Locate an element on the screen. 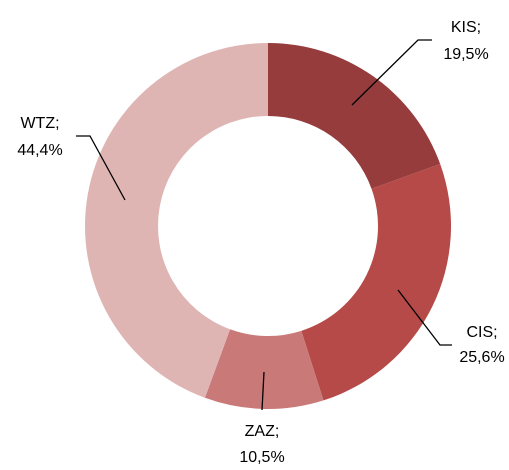 Image resolution: width=509 pixels, height=470 pixels. category-label: KIS; is located at coordinates (466, 27).